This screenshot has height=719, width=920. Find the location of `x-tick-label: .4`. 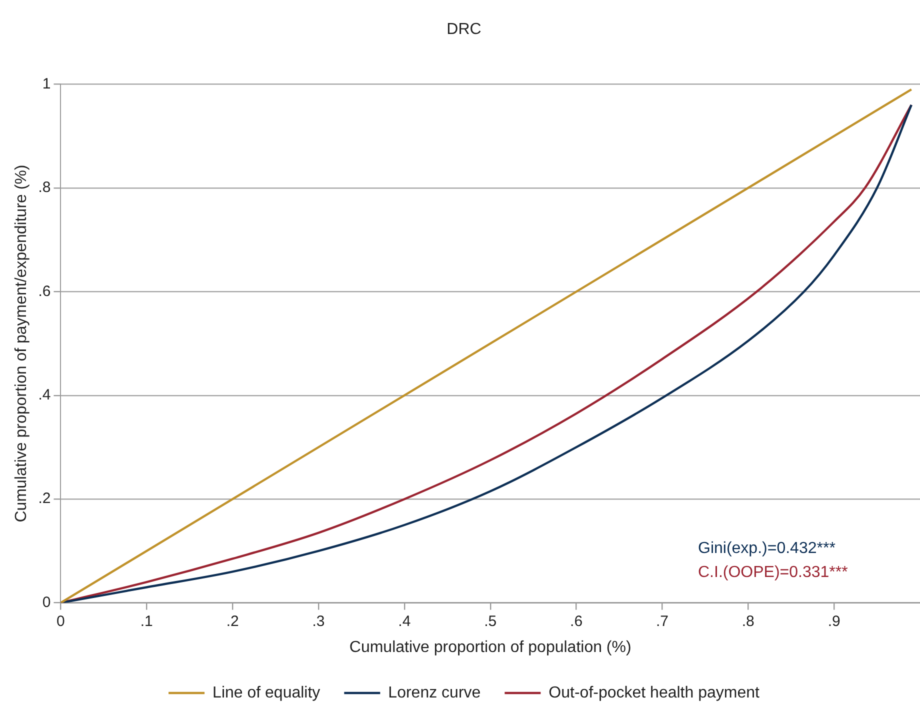

x-tick-label: .4 is located at coordinates (404, 621).